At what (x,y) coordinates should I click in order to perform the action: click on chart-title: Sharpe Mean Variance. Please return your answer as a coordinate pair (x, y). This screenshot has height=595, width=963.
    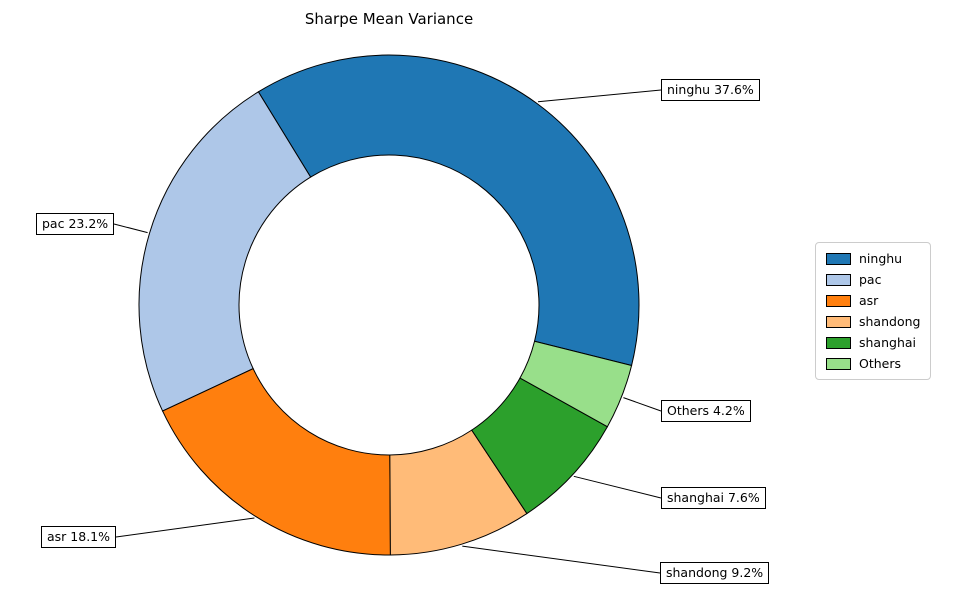
    Looking at the image, I should click on (389, 19).